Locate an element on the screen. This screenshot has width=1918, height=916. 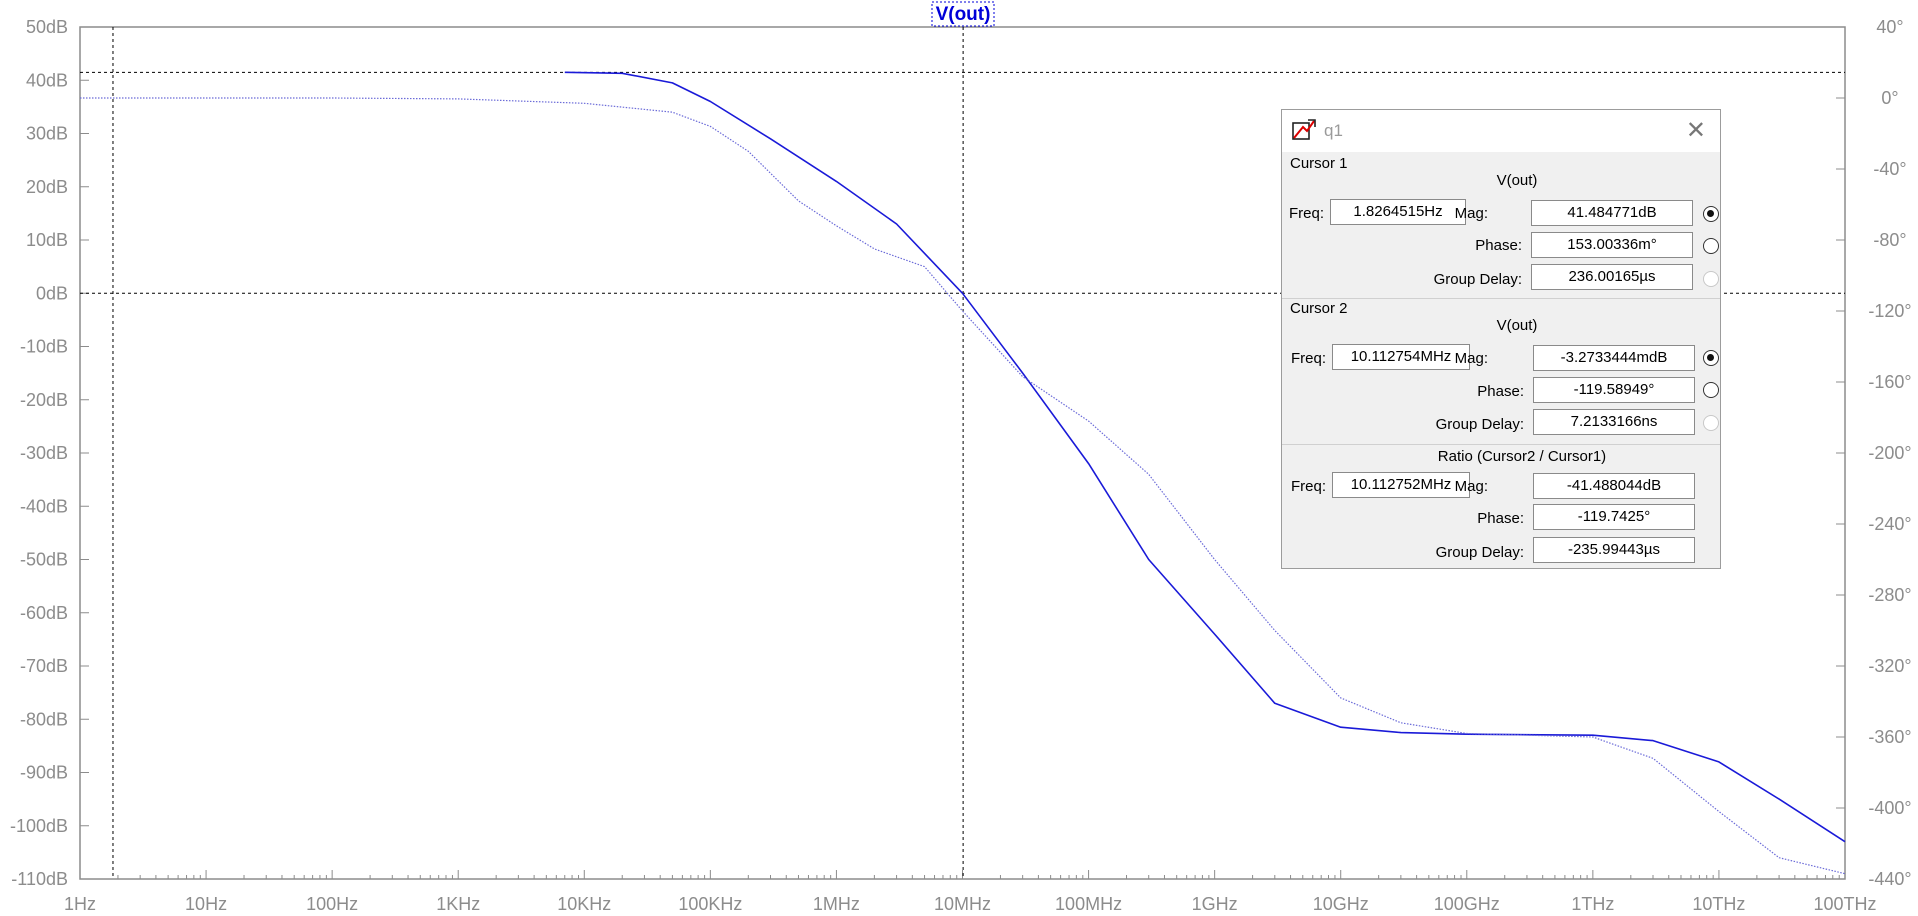
x-tick-label: 100MHz is located at coordinates (1088, 904).